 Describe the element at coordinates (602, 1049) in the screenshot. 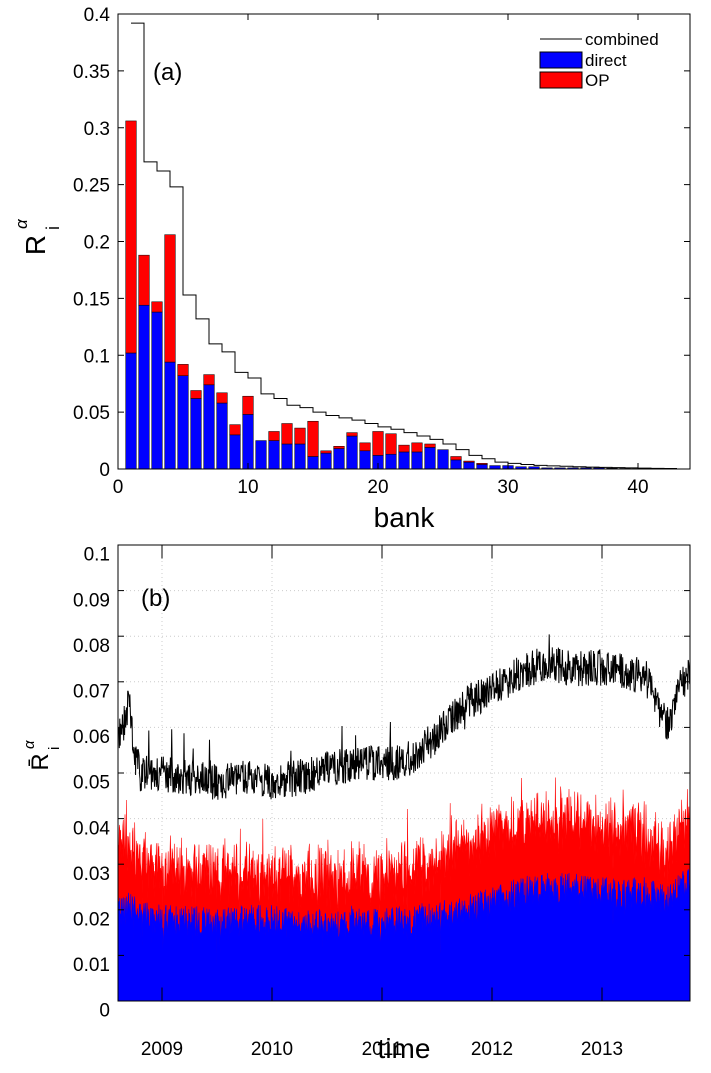

I see `x-tick-label: 2013` at that location.